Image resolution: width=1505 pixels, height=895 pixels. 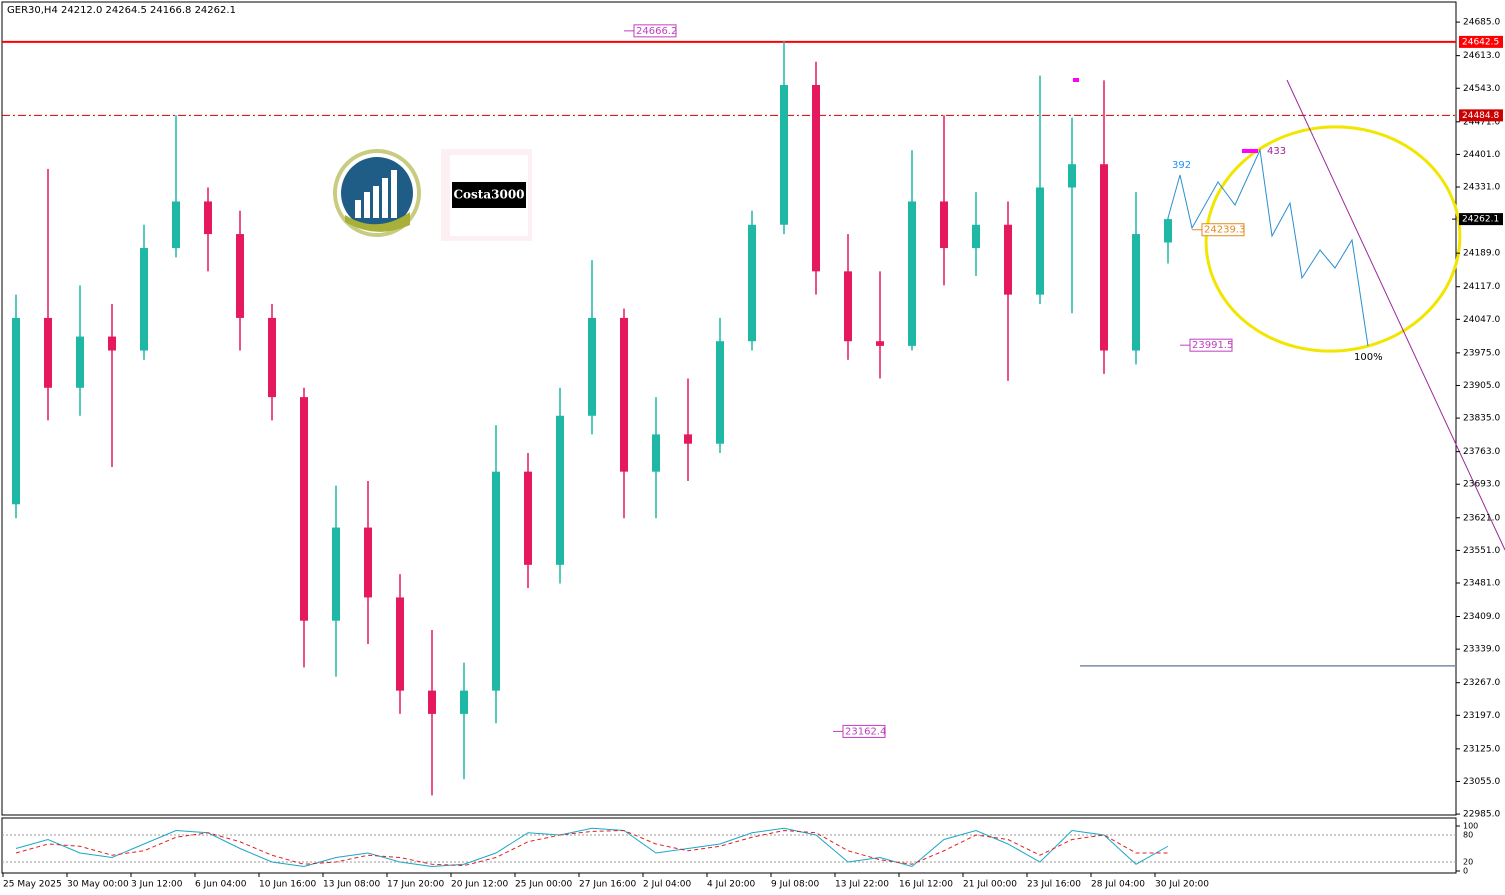 I want to click on oscillator-tick-label: 20, so click(x=1468, y=862).